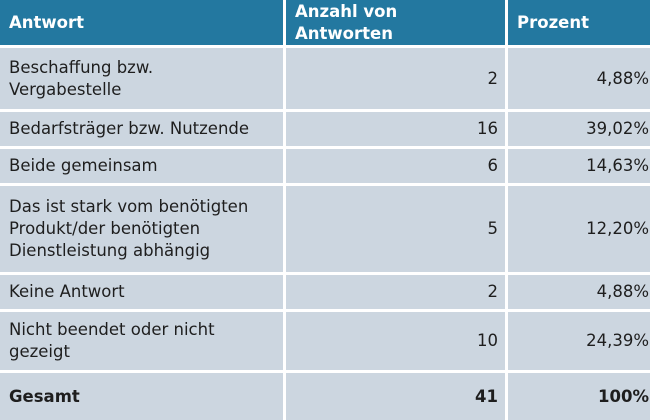 The height and width of the screenshot is (420, 650). What do you see at coordinates (395, 229) in the screenshot?
I see `row-4-count: 5` at bounding box center [395, 229].